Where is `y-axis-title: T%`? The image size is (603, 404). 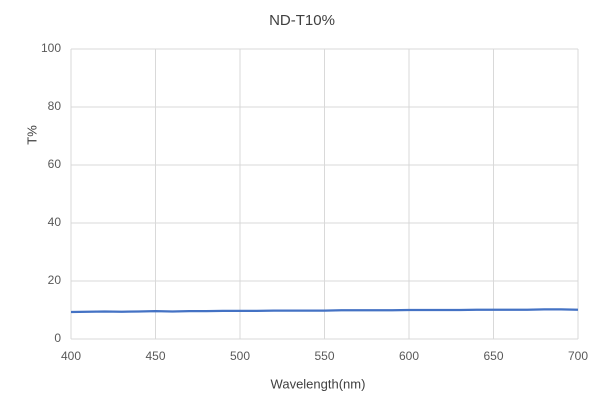
y-axis-title: T% is located at coordinates (31, 135).